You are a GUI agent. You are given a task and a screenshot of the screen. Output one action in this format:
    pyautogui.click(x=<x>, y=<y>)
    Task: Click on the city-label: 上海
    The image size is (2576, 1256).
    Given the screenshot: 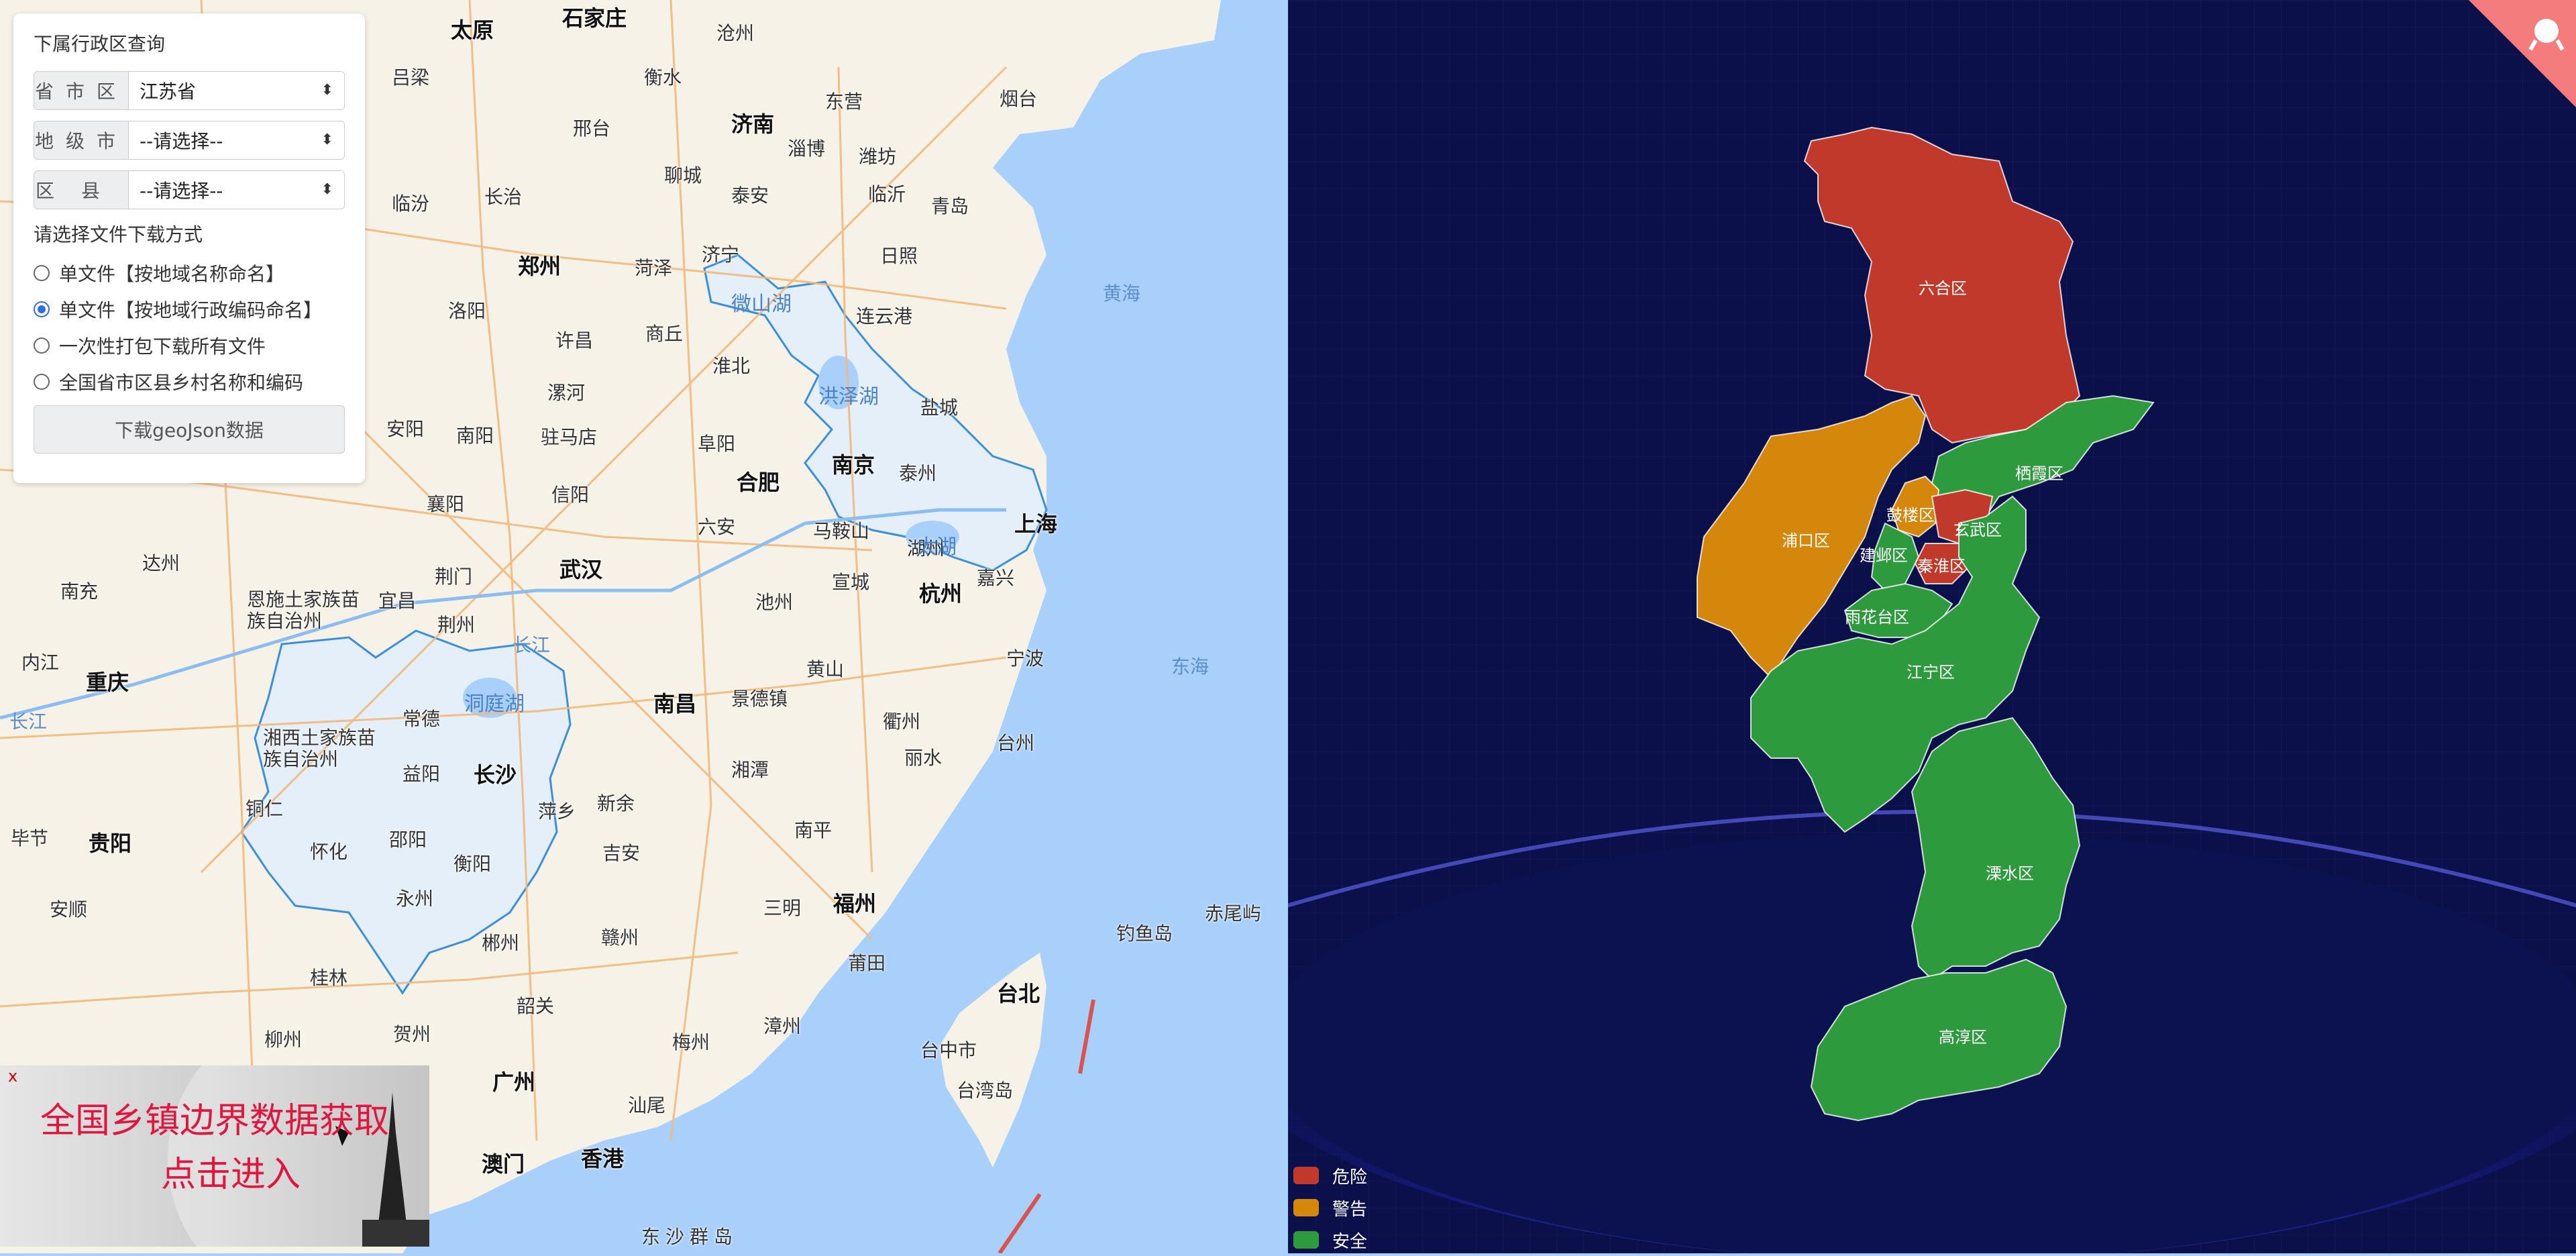 What is the action you would take?
    pyautogui.click(x=1036, y=524)
    